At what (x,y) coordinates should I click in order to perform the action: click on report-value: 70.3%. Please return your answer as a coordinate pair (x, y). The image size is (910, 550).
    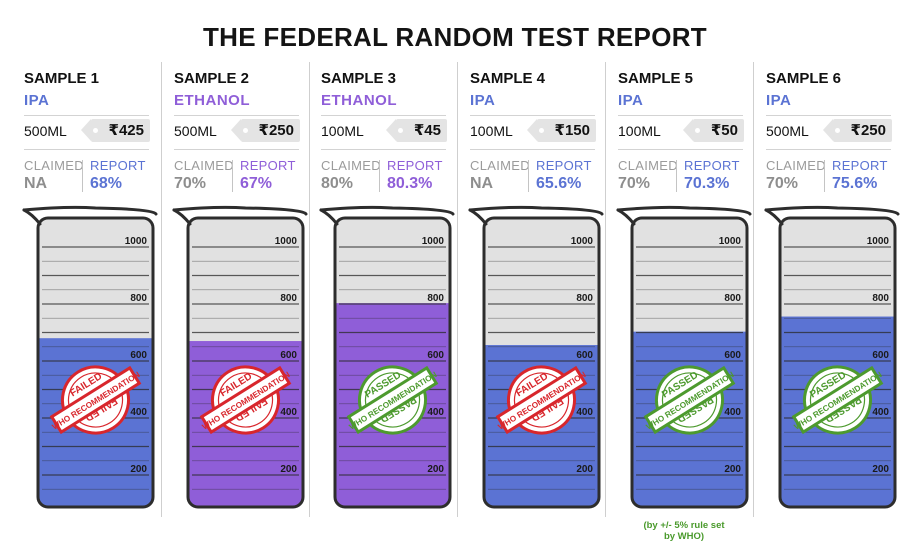
    Looking at the image, I should click on (707, 183).